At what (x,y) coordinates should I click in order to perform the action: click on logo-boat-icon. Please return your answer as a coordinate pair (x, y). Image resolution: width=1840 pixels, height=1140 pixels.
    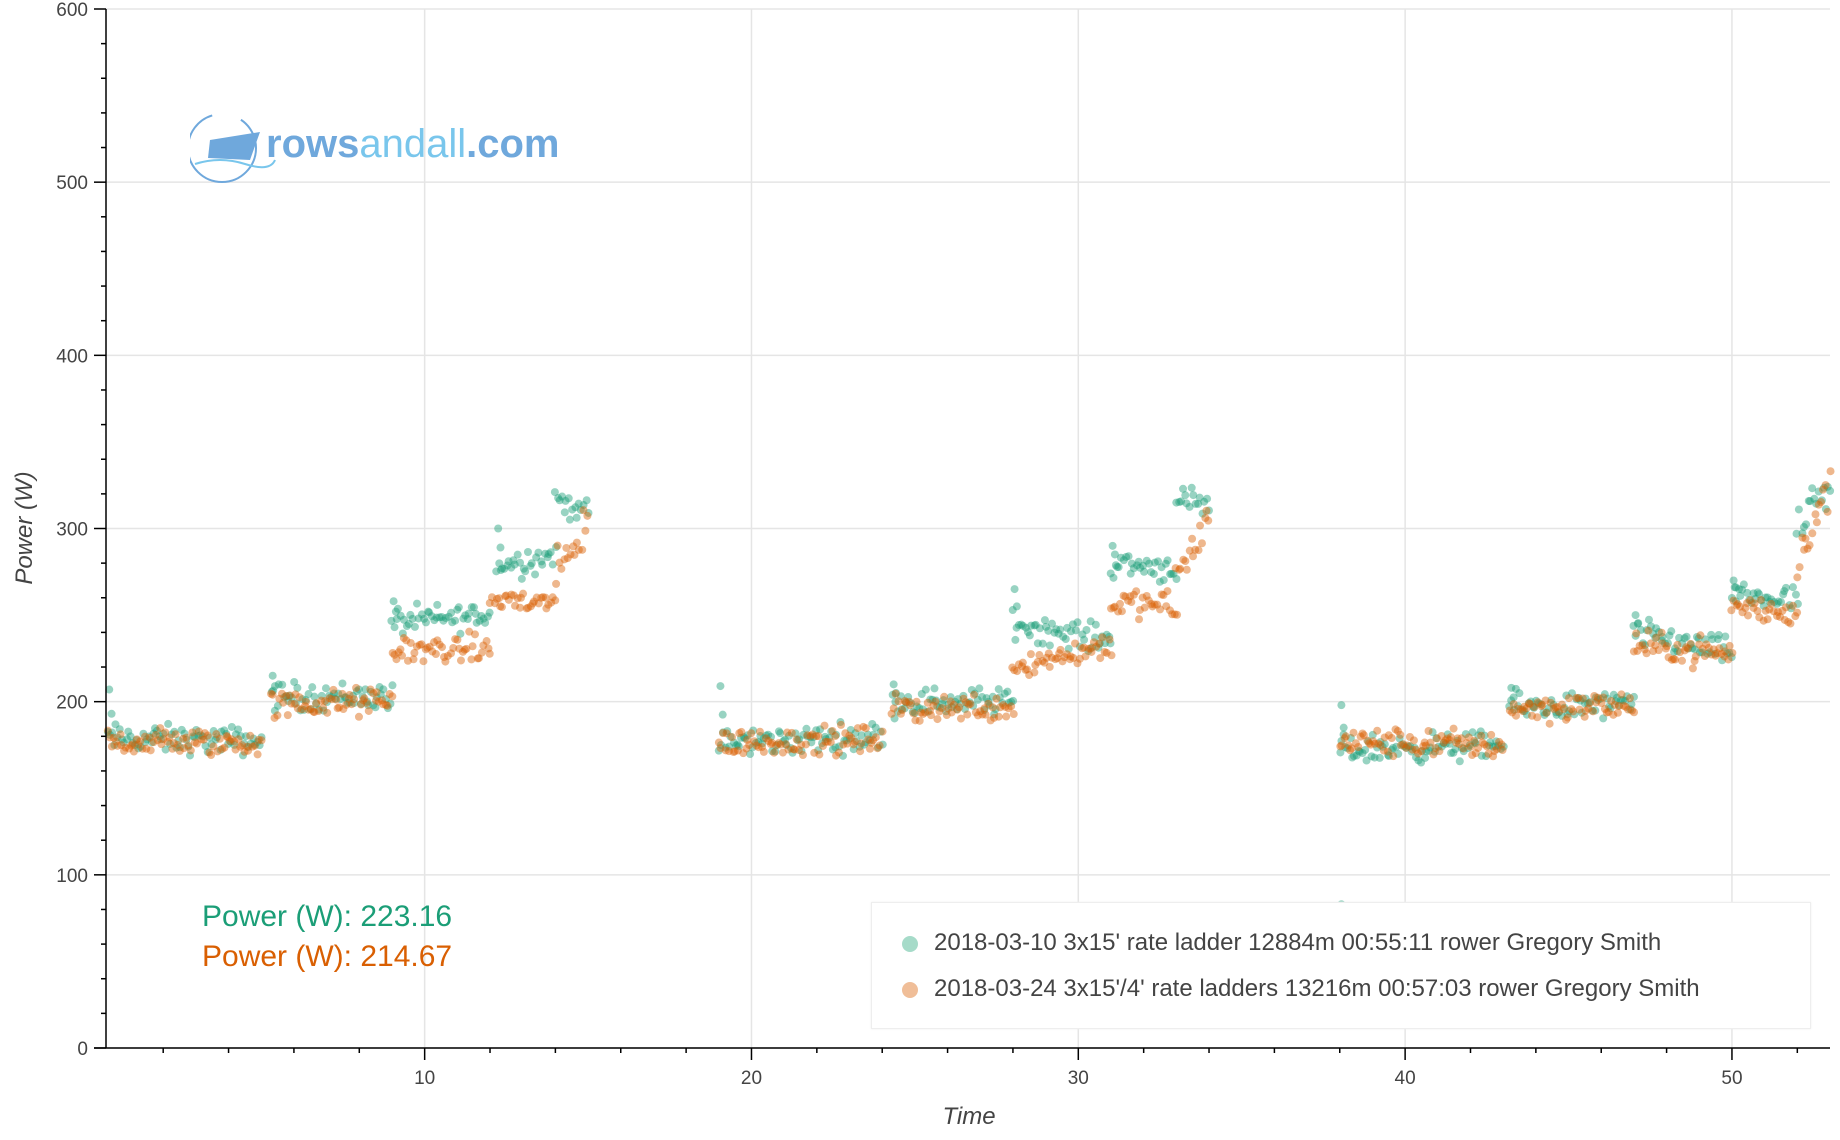
    Looking at the image, I should click on (233, 148).